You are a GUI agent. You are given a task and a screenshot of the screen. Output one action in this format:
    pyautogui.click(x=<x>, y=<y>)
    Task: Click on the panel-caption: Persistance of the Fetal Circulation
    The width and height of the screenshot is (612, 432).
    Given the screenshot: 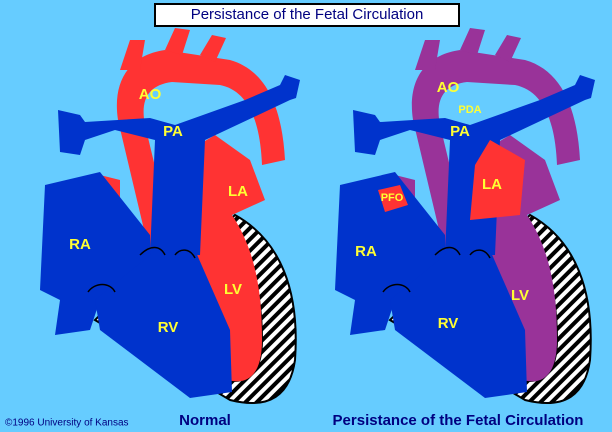 What is the action you would take?
    pyautogui.click(x=458, y=420)
    